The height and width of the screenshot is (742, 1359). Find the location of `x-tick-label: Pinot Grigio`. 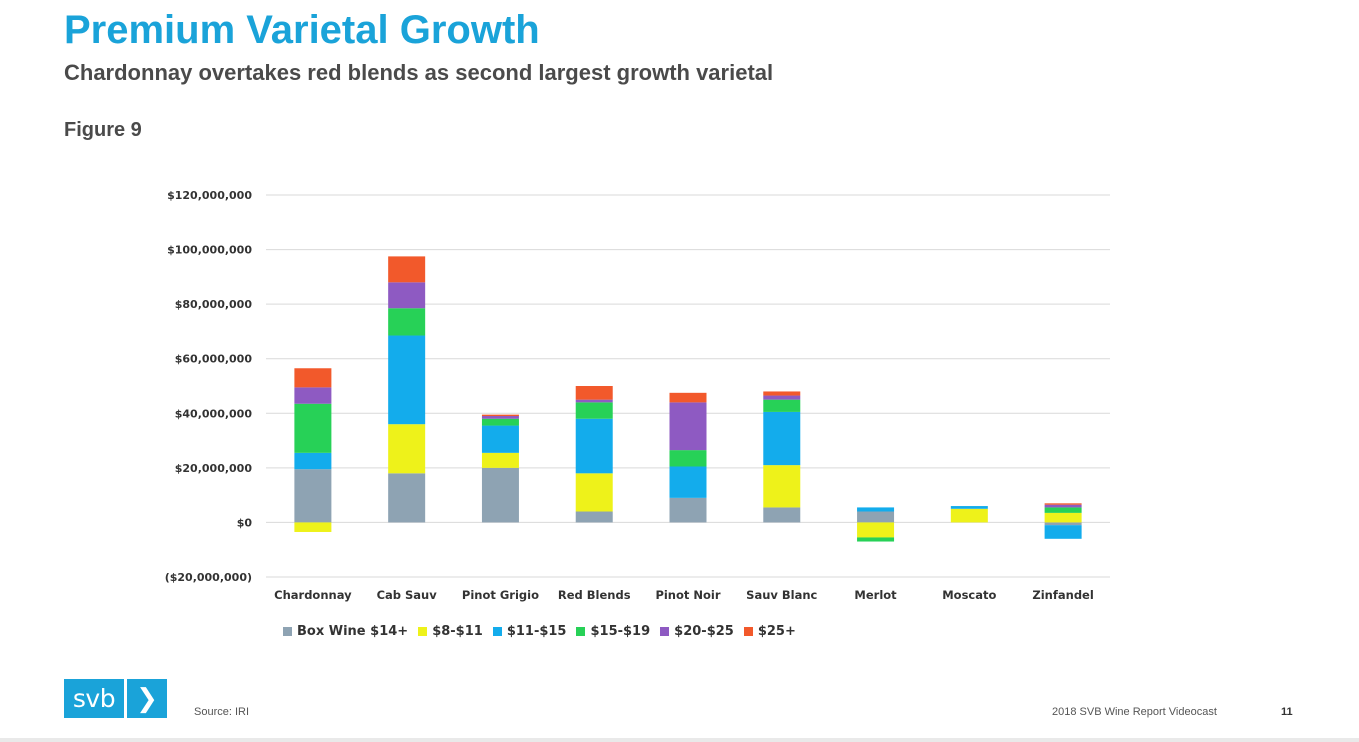

x-tick-label: Pinot Grigio is located at coordinates (500, 595).